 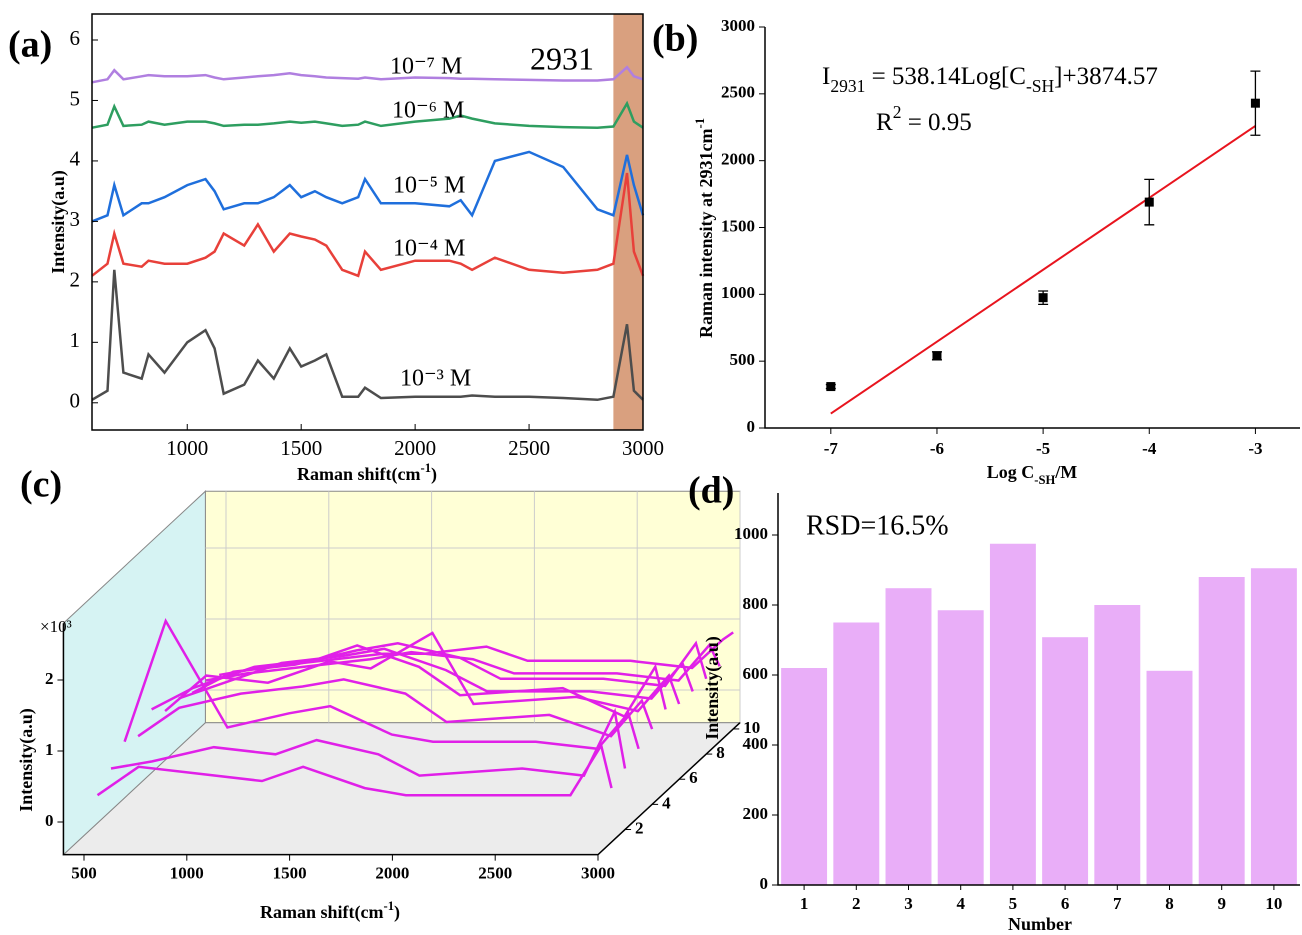 I want to click on x-tick-label: 4, so click(x=960, y=903).